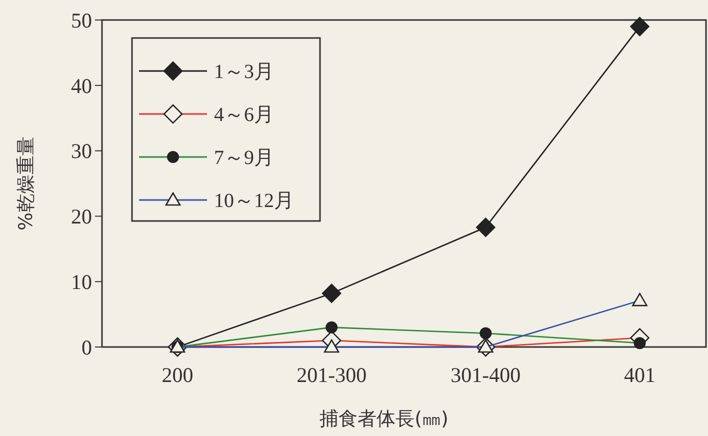  I want to click on y-axis-title: %乾燥重量, so click(26, 183).